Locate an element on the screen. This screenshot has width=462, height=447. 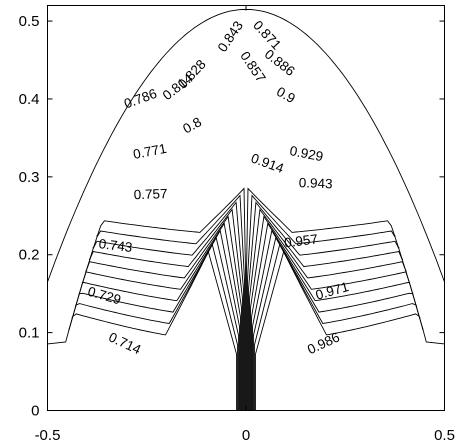
contour-line-0.943 is located at coordinates (334, 320).